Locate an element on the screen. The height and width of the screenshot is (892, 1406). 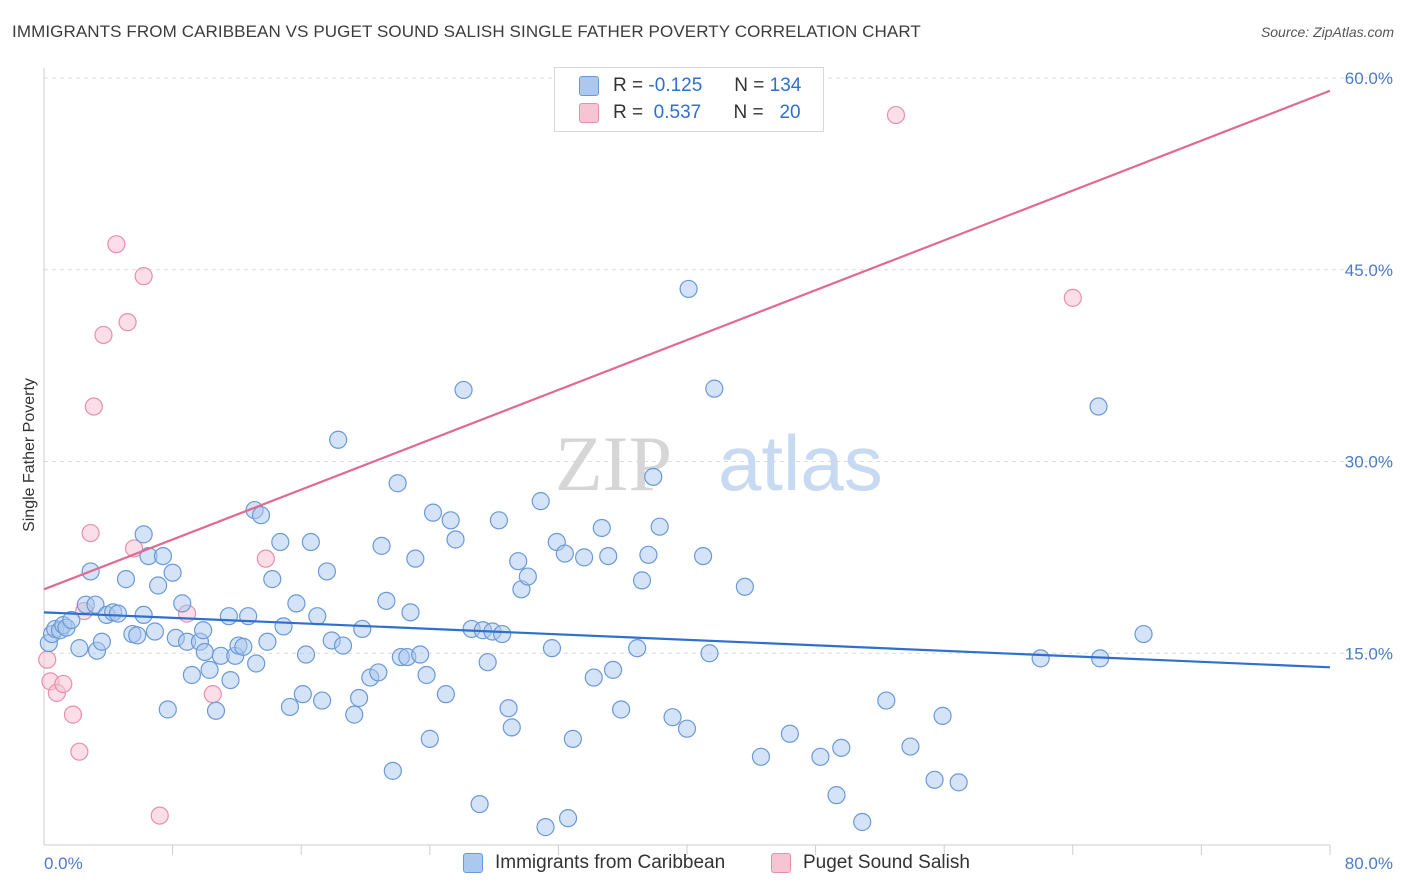
watermark-zip: ZIP is located at coordinates (613, 463).